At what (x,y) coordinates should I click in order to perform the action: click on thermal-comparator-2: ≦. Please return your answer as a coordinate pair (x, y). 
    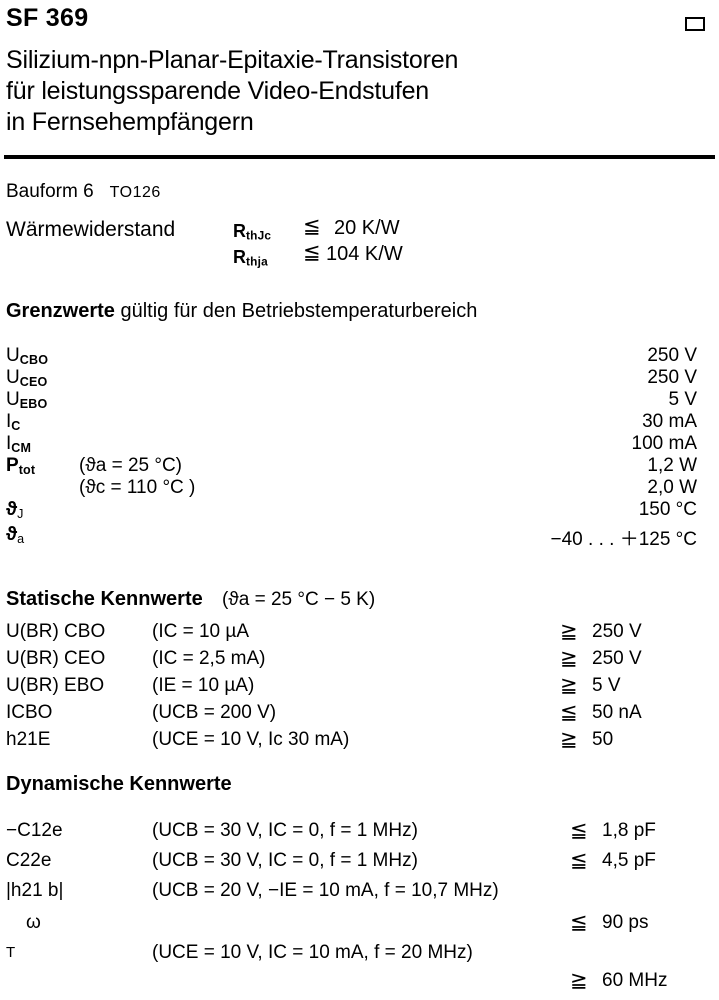
    Looking at the image, I should click on (312, 252).